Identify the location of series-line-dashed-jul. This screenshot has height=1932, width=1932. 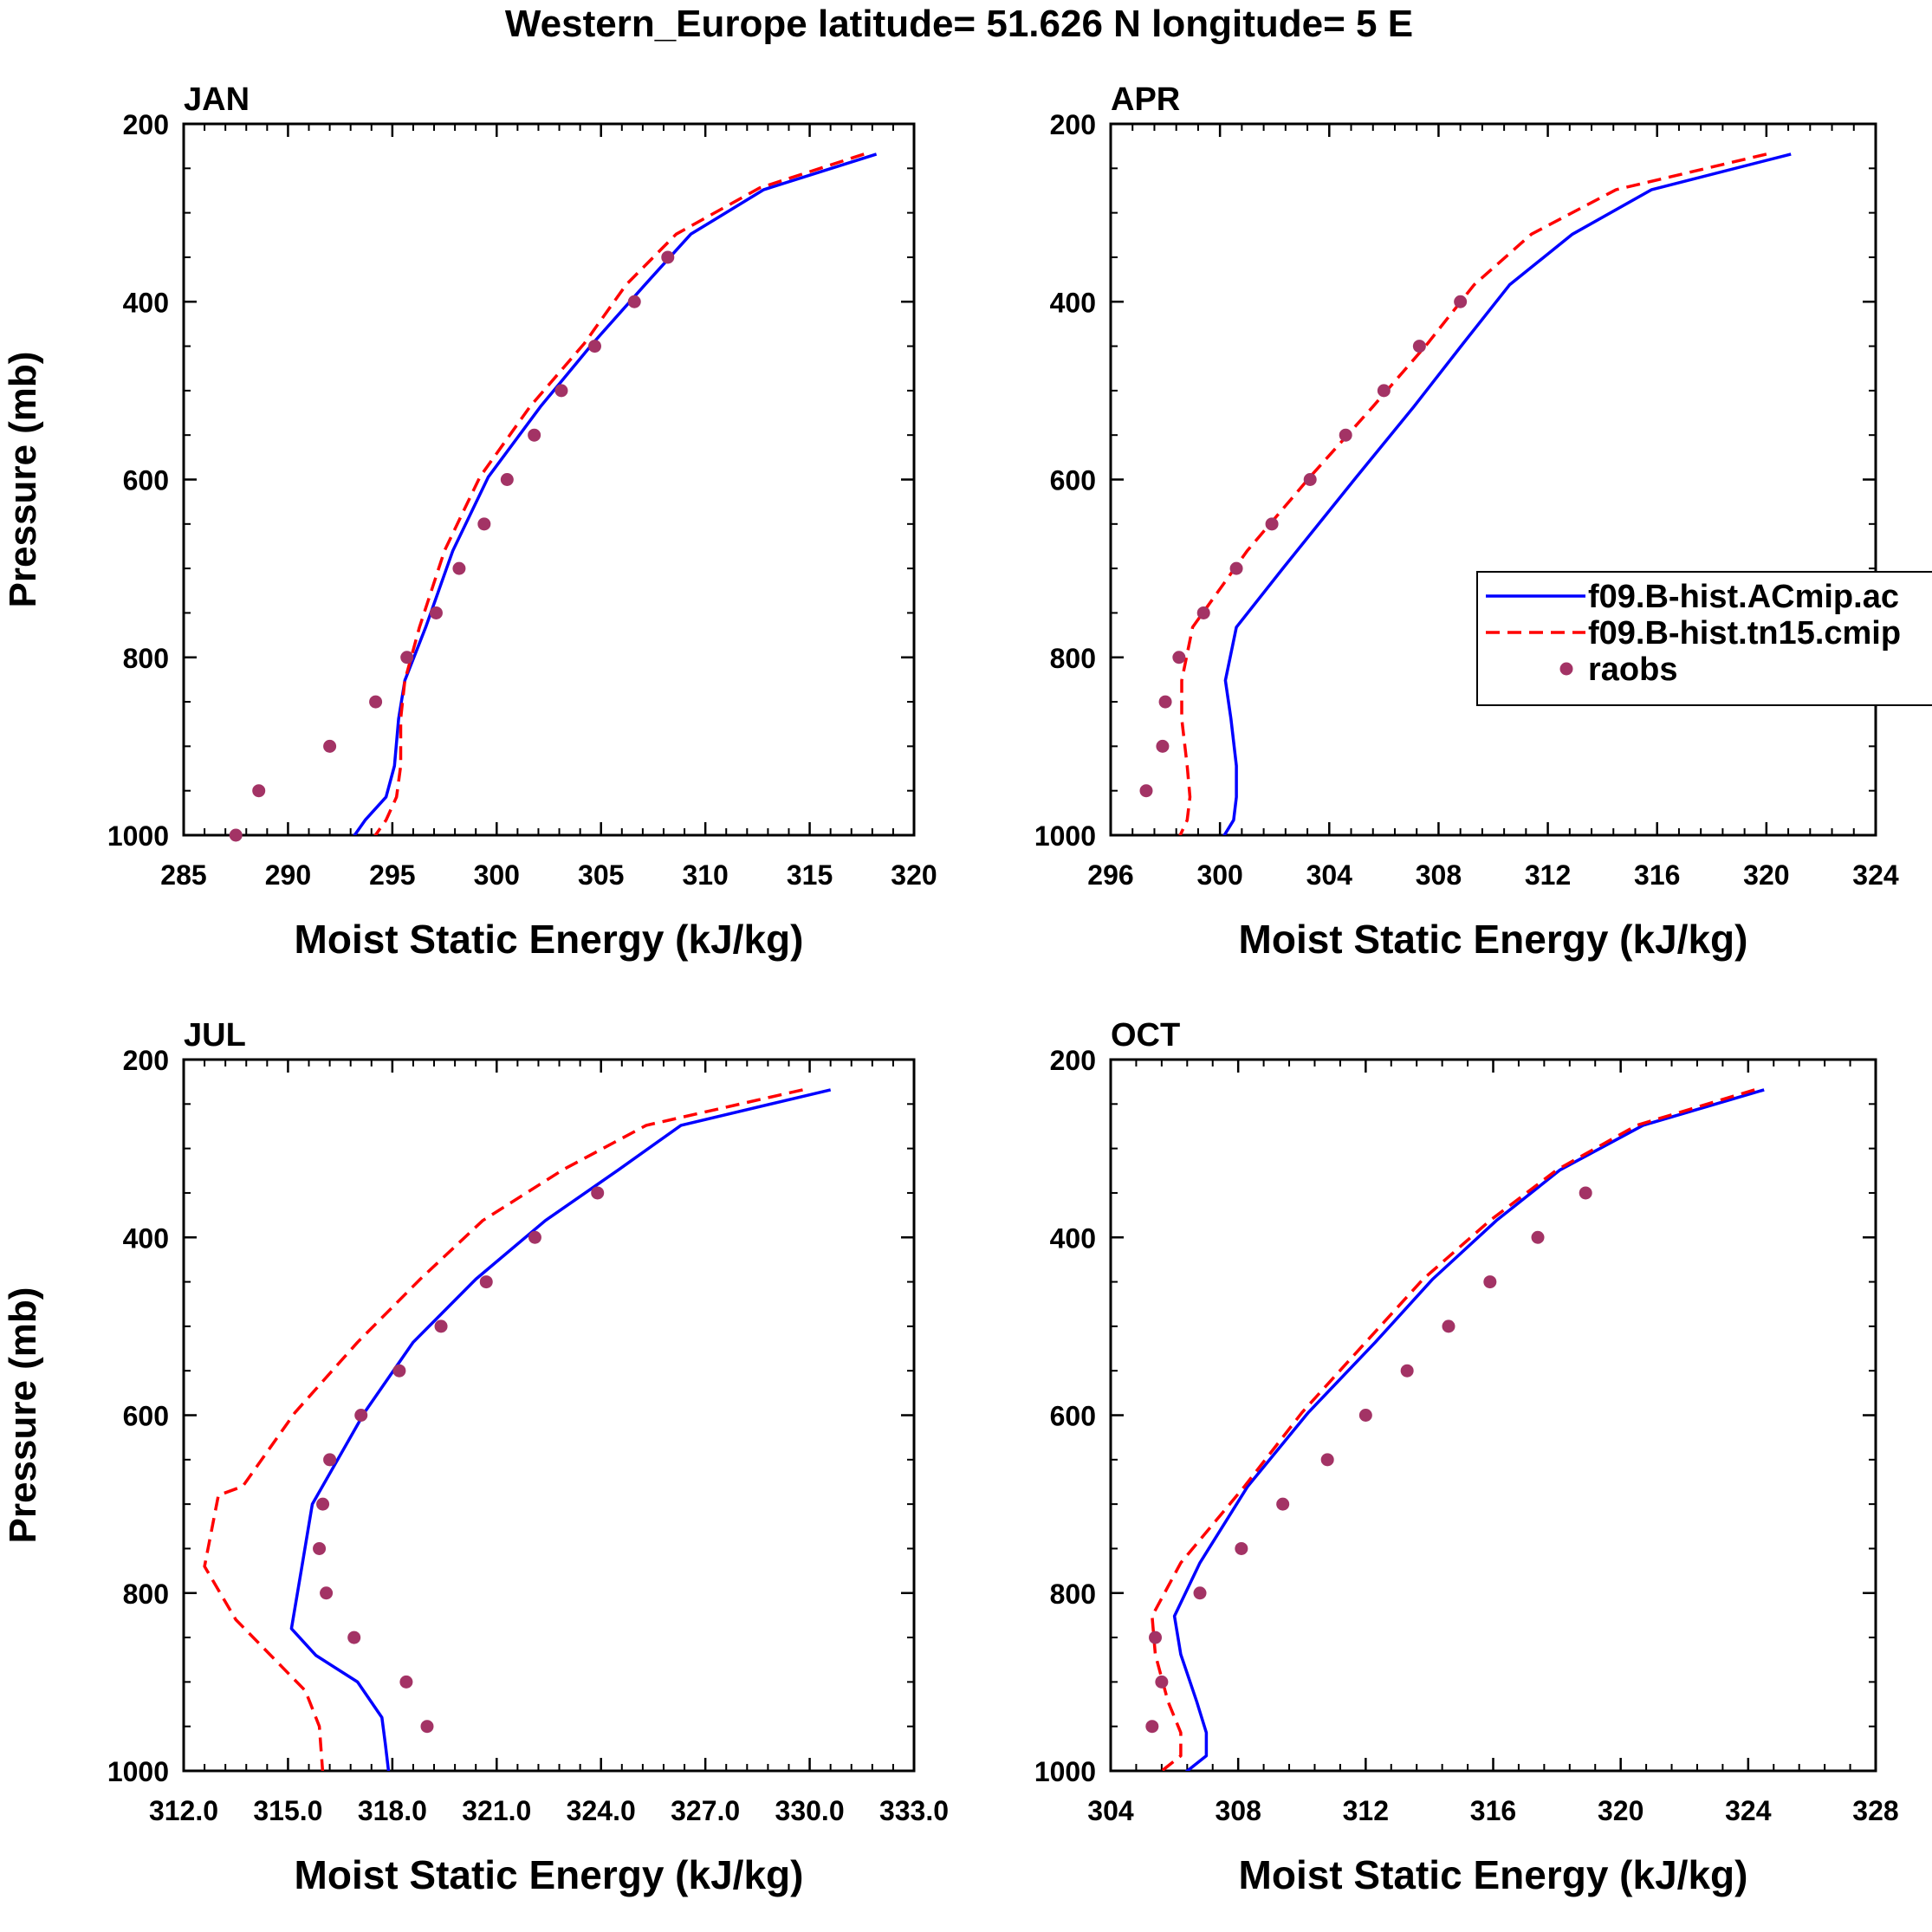
(503, 1429).